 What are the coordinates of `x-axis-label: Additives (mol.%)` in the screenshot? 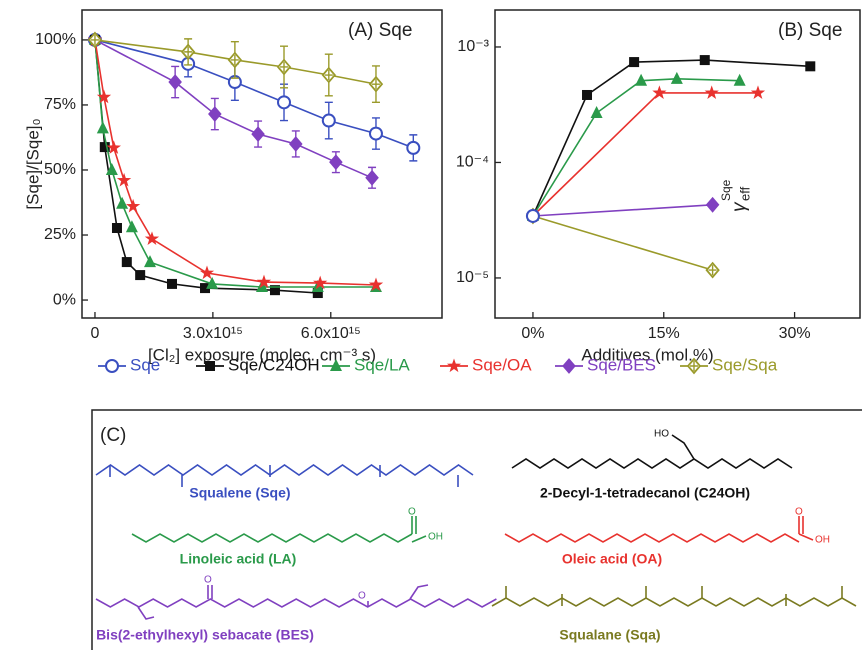 It's located at (647, 354).